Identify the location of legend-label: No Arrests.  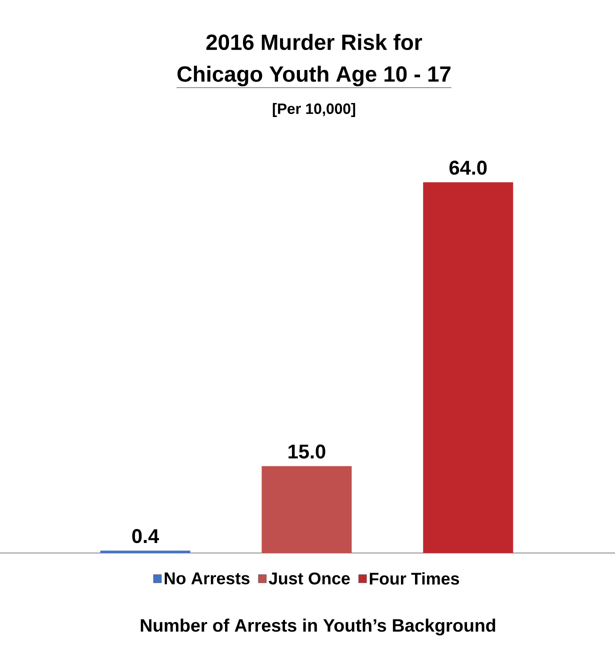
(207, 578).